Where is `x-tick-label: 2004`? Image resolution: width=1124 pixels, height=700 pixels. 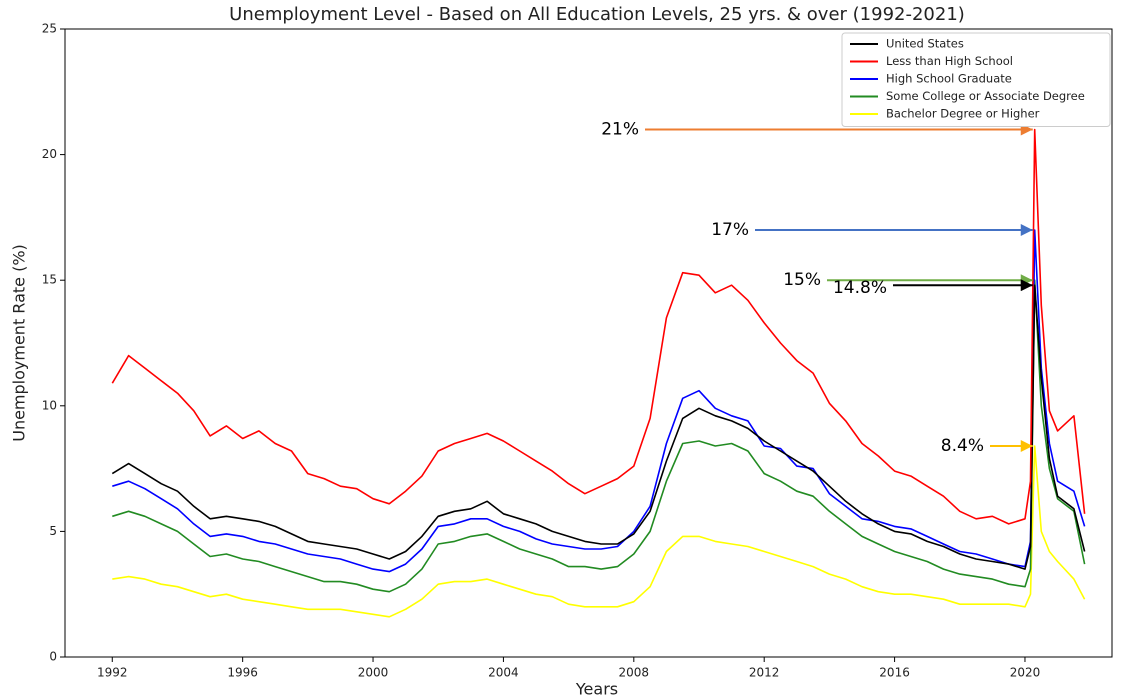 x-tick-label: 2004 is located at coordinates (503, 673).